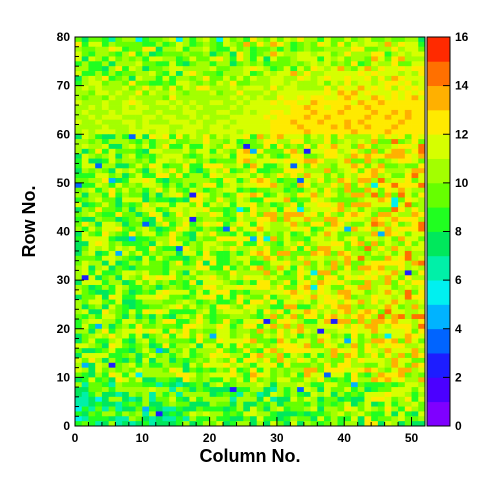  Describe the element at coordinates (438, 390) in the screenshot. I see `palette-swatch` at that location.